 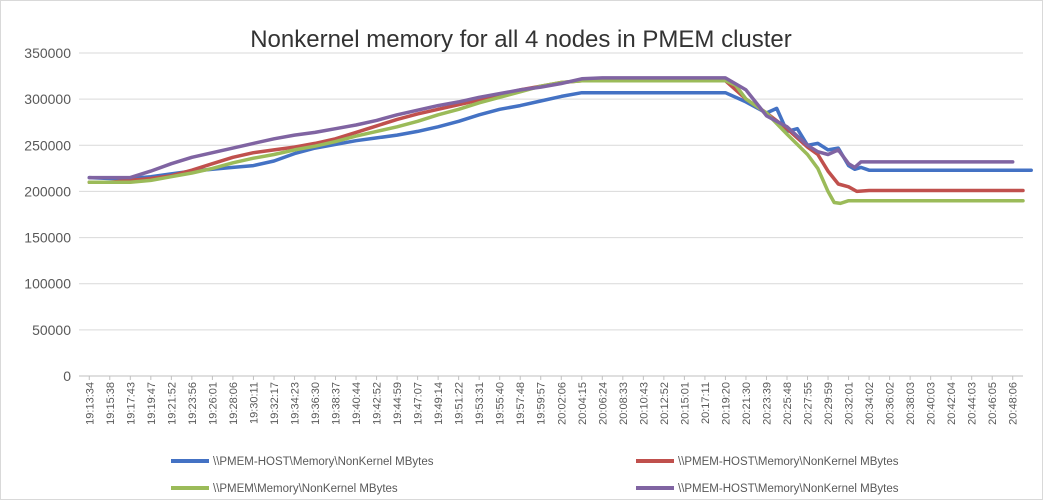 What do you see at coordinates (439, 403) in the screenshot?
I see `x-tick-label: 19:49:14` at bounding box center [439, 403].